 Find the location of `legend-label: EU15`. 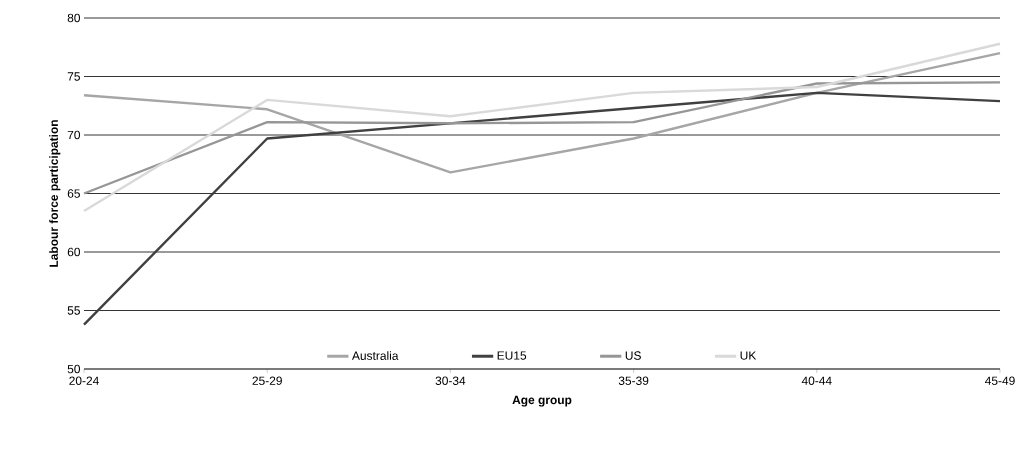

legend-label: EU15 is located at coordinates (512, 355).